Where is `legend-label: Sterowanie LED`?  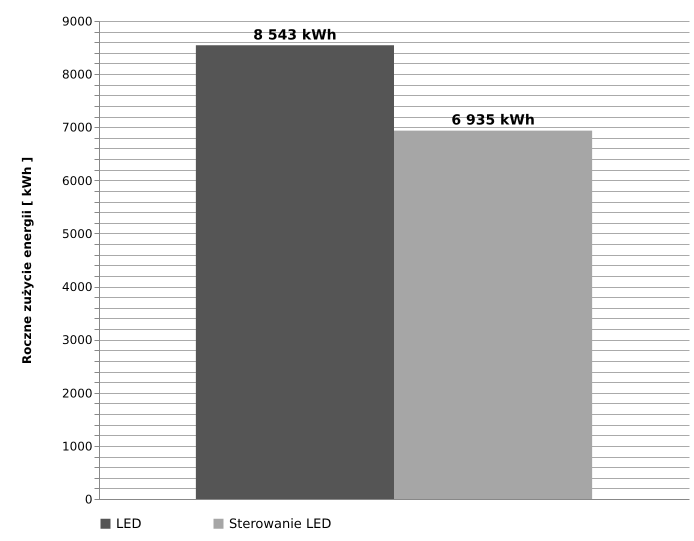
legend-label: Sterowanie LED is located at coordinates (280, 524).